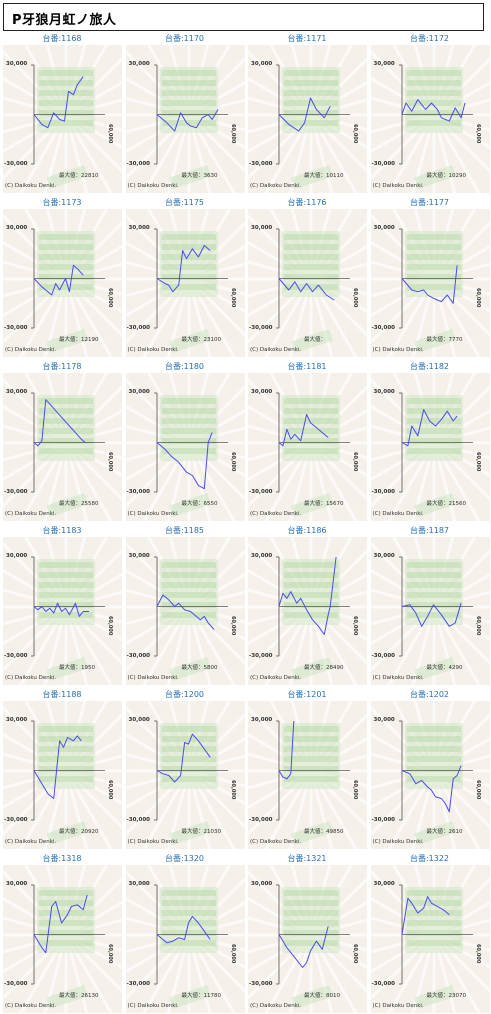  Describe the element at coordinates (307, 858) in the screenshot. I see `machine-number-link: 台番:1321` at that location.